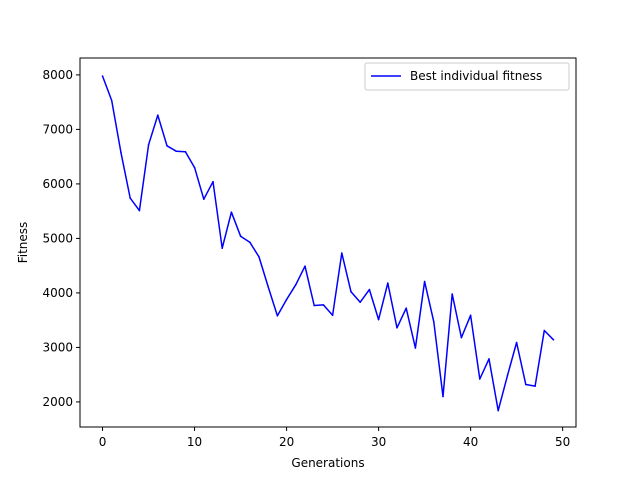  What do you see at coordinates (103, 442) in the screenshot?
I see `x-tick-label: 0` at bounding box center [103, 442].